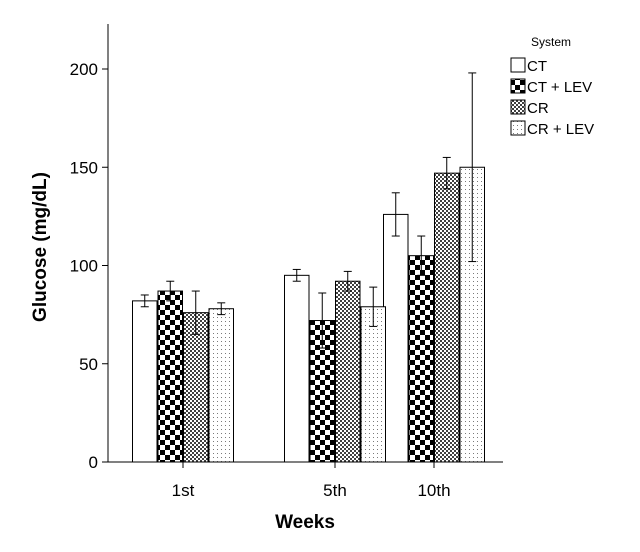  Describe the element at coordinates (311, 481) in the screenshot. I see `x-ticks: 1st 5th 10th` at that location.